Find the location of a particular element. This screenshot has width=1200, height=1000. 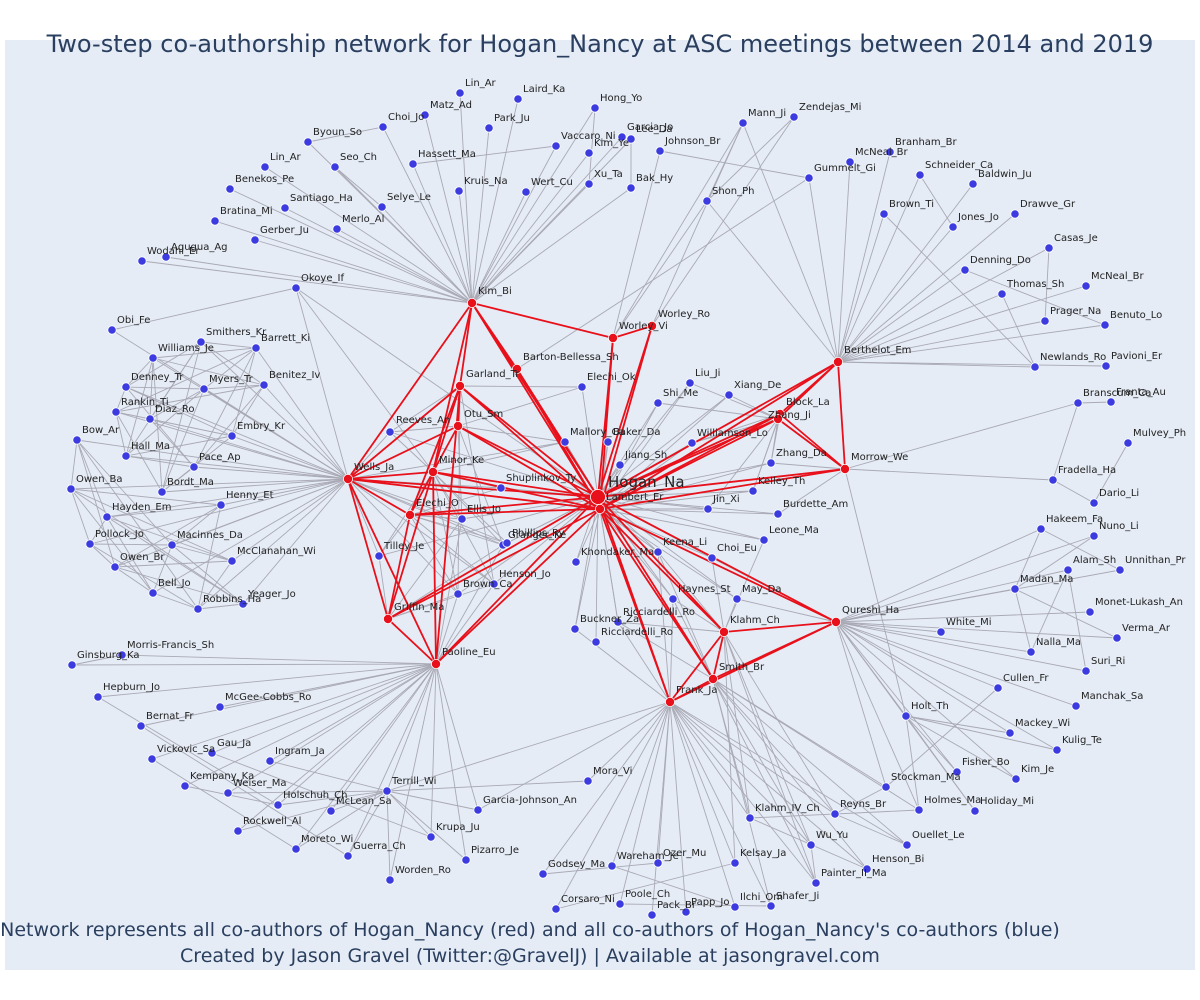

node-agugua-ag is located at coordinates (166, 257).